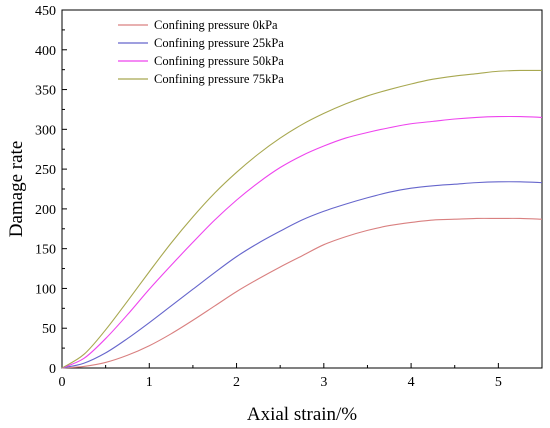  Describe the element at coordinates (45, 210) in the screenshot. I see `y-tick-label: 200` at that location.